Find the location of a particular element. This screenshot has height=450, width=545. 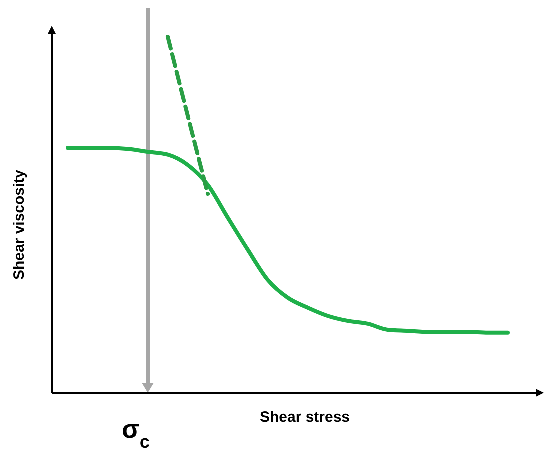

text: σ$_{c}$ is located at coordinates (136, 432).